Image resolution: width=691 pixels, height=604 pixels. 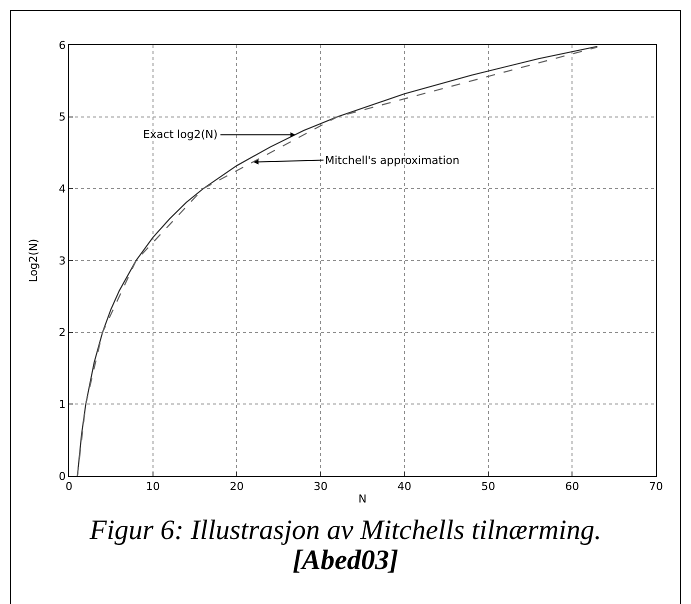 I want to click on y-tick-label: 1, so click(x=62, y=405).